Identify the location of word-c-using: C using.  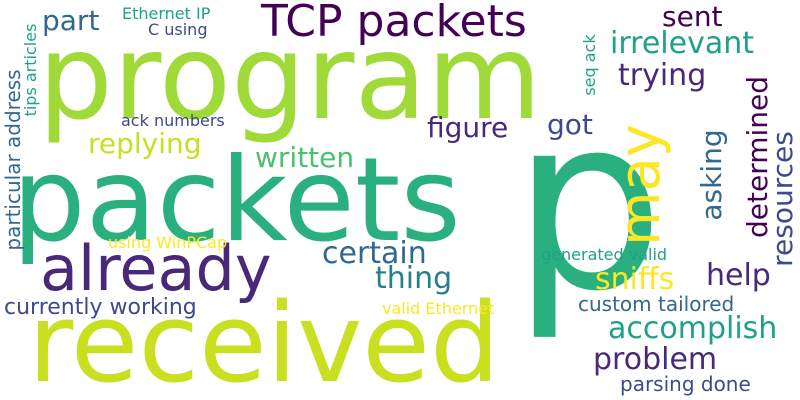
(178, 29).